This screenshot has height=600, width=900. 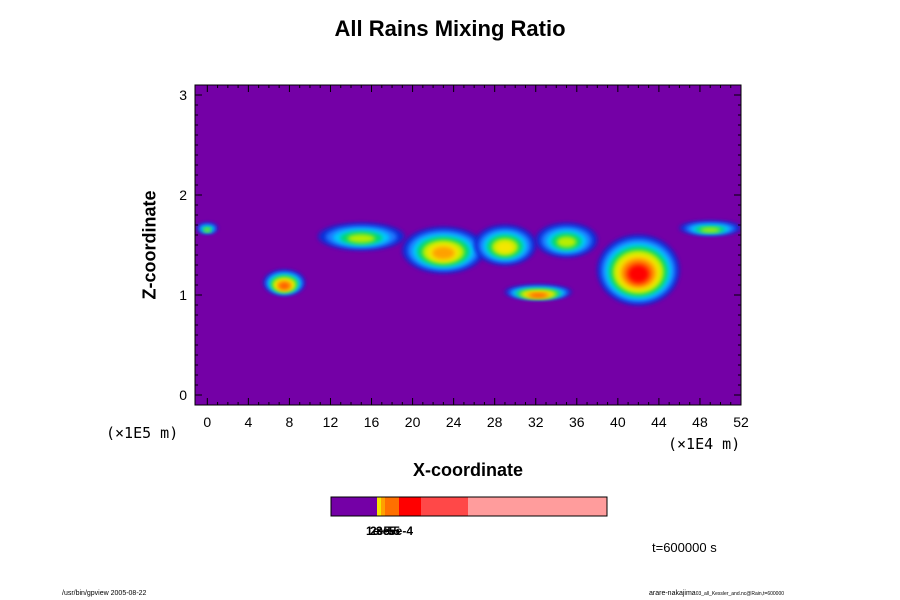 What do you see at coordinates (388, 531) in the screenshot?
I see `colorbar-label: 3e-5` at bounding box center [388, 531].